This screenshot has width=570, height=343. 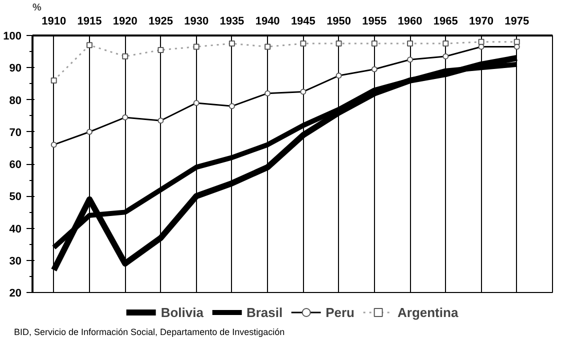 I want to click on x-tick-label: 1975, so click(x=517, y=22).